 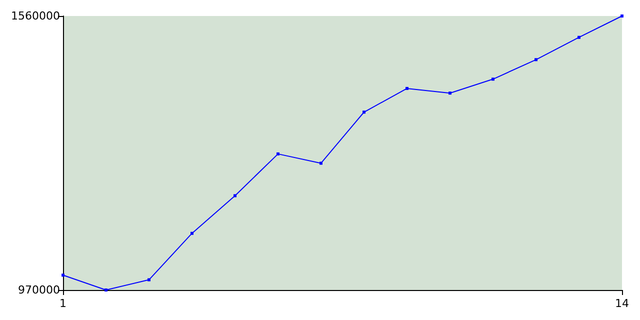 I want to click on y-tick-label: 970000, so click(x=39, y=290).